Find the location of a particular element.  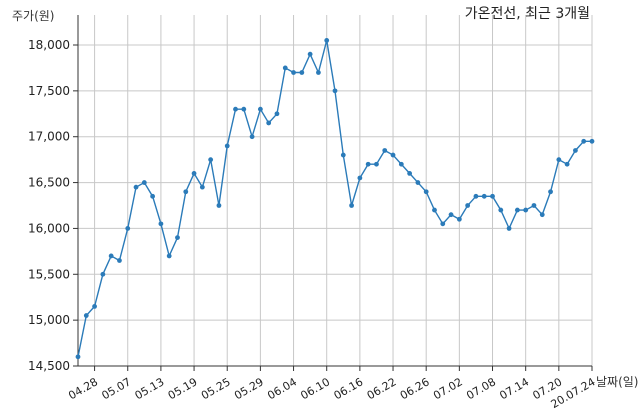

x-tick-label: 07.14 is located at coordinates (514, 388).